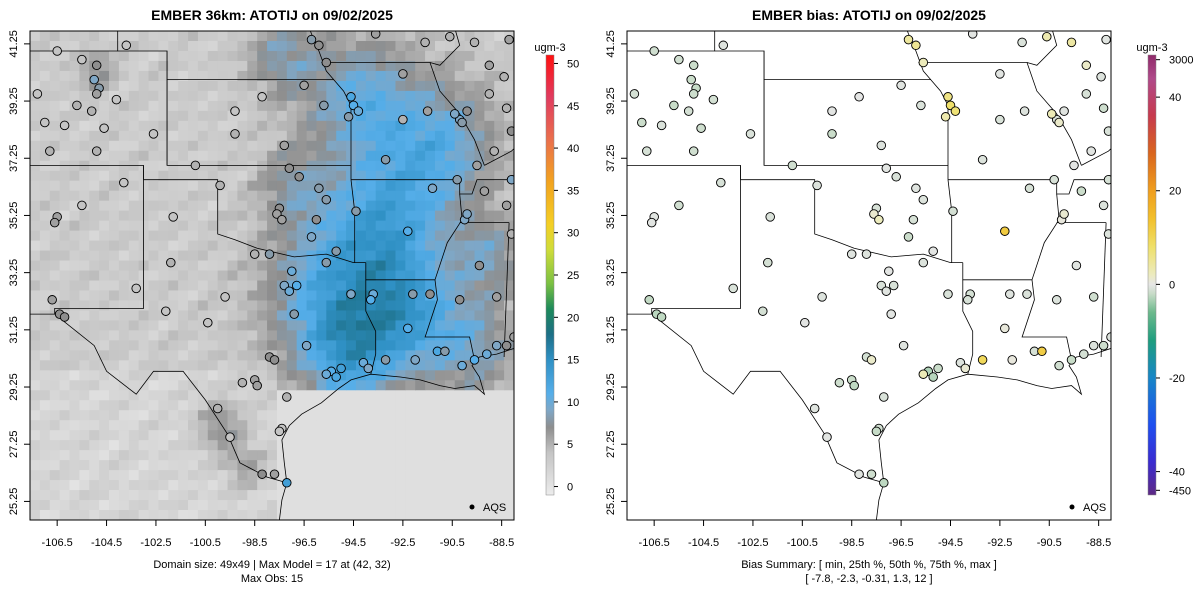  Describe the element at coordinates (573, 276) in the screenshot. I see `colorbar-tick-label: 25` at that location.